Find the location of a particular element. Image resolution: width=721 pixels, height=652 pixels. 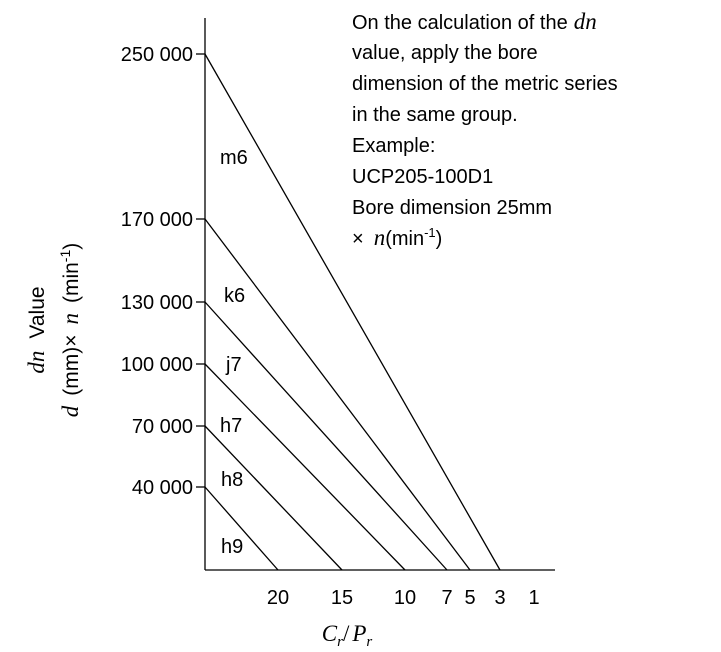

y-tick-label: 170 000 is located at coordinates (157, 220).